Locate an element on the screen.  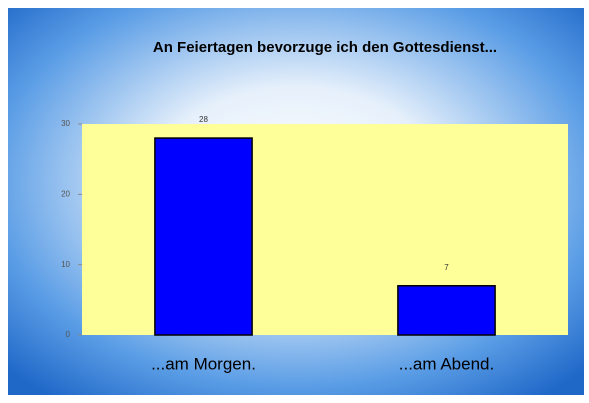
y-tick-label: 30 is located at coordinates (65, 123).